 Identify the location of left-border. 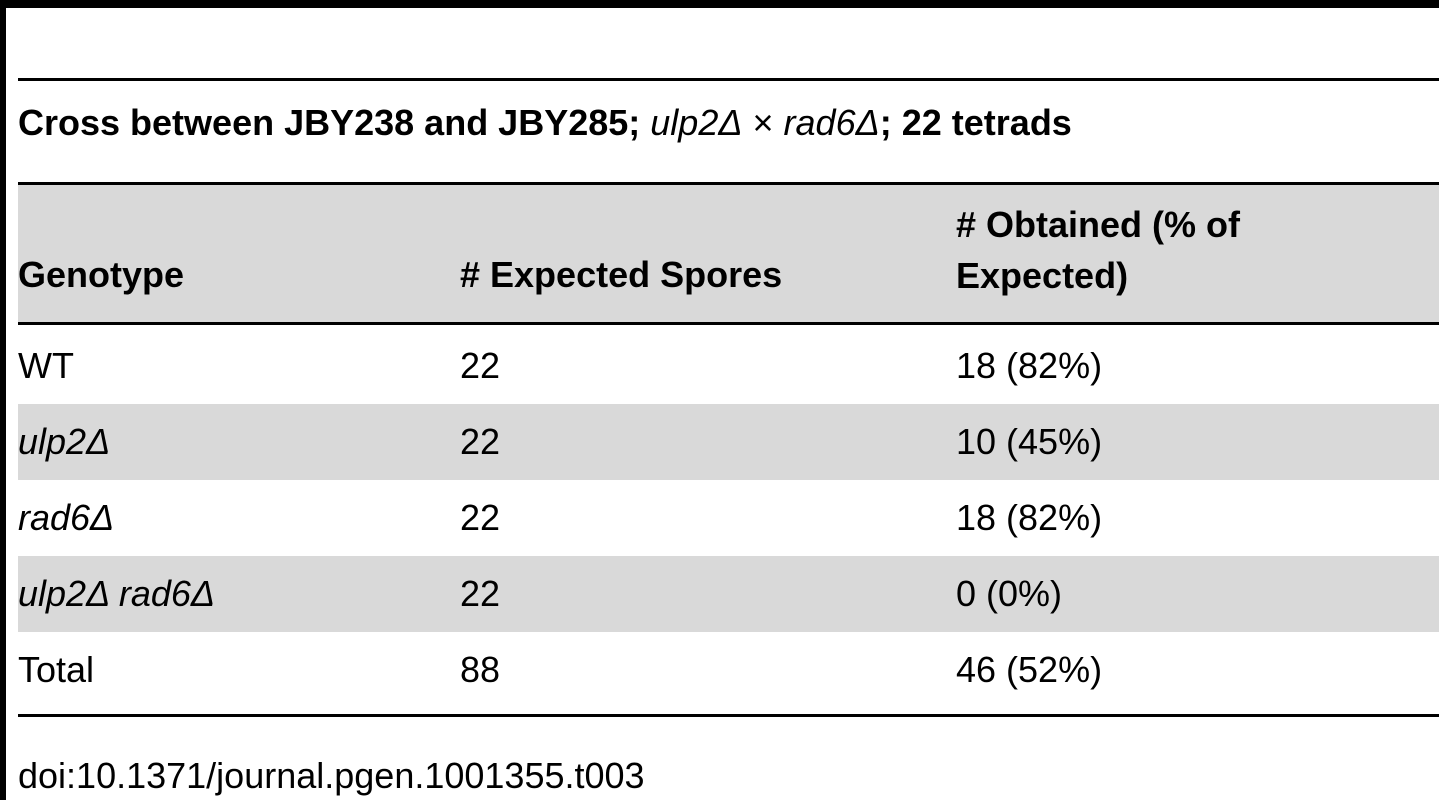
(3, 400).